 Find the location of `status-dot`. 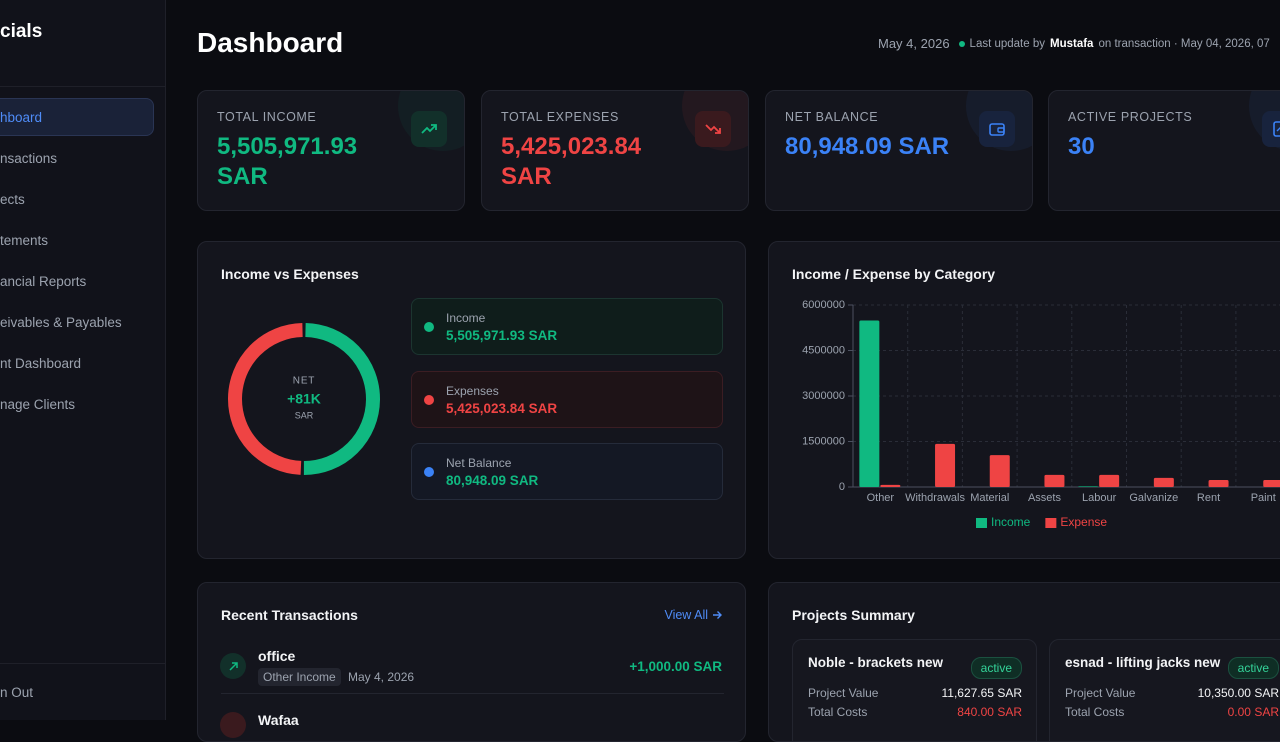

status-dot is located at coordinates (961, 43).